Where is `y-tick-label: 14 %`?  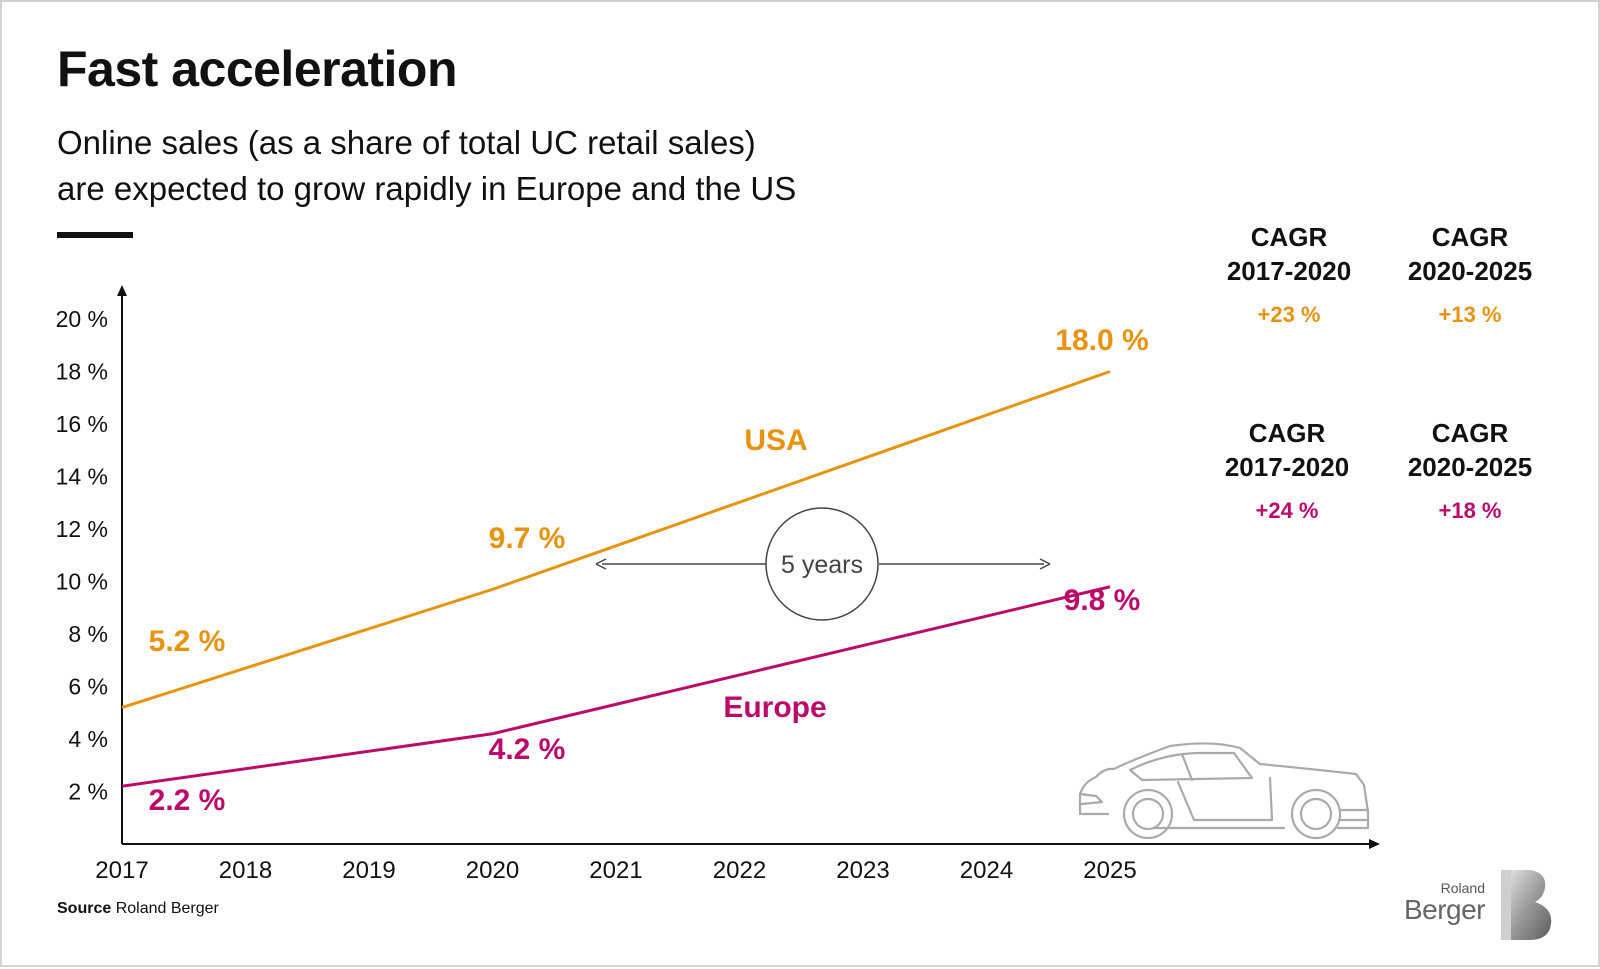
y-tick-label: 14 % is located at coordinates (82, 477).